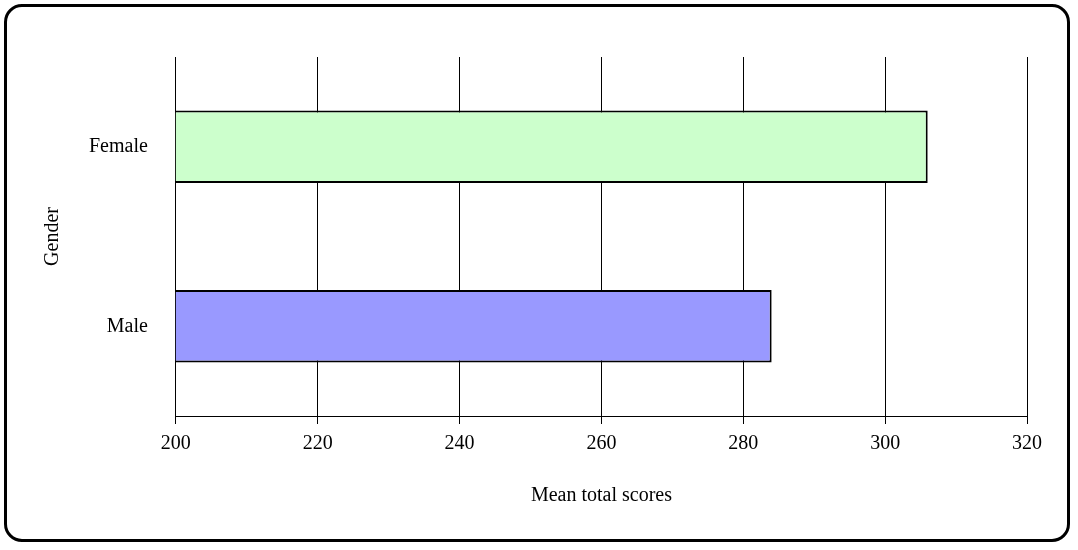  Describe the element at coordinates (118, 145) in the screenshot. I see `y-tick-label: Female` at that location.